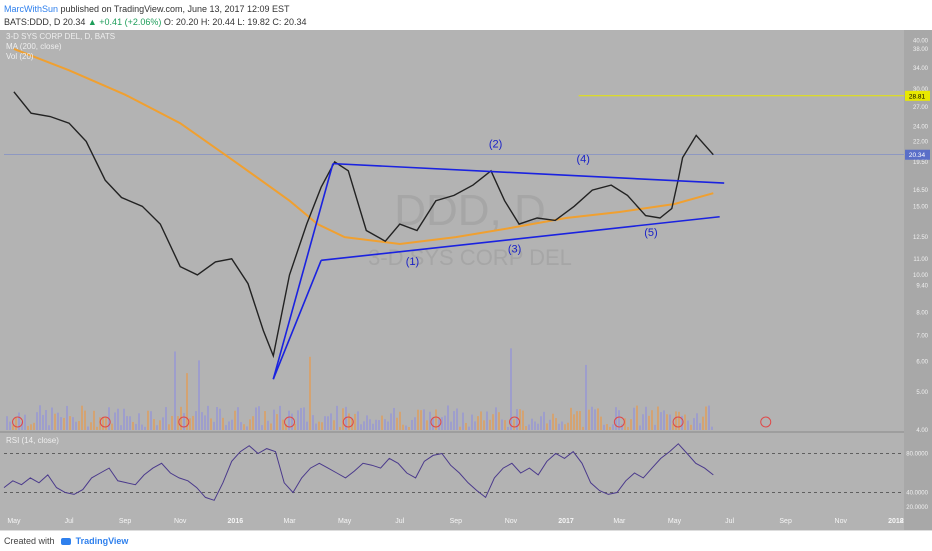  Describe the element at coordinates (921, 191) in the screenshot. I see `y-tick-label: 16.50` at that location.